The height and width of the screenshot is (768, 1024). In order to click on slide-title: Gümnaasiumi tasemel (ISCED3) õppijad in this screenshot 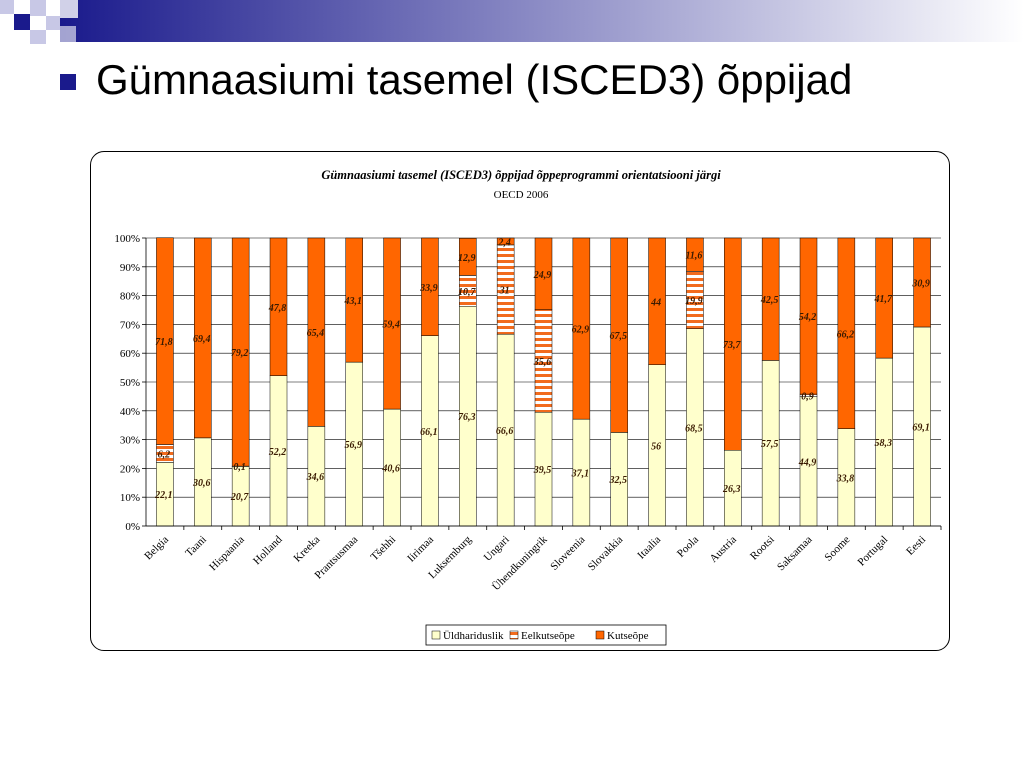, I will do `click(456, 80)`.